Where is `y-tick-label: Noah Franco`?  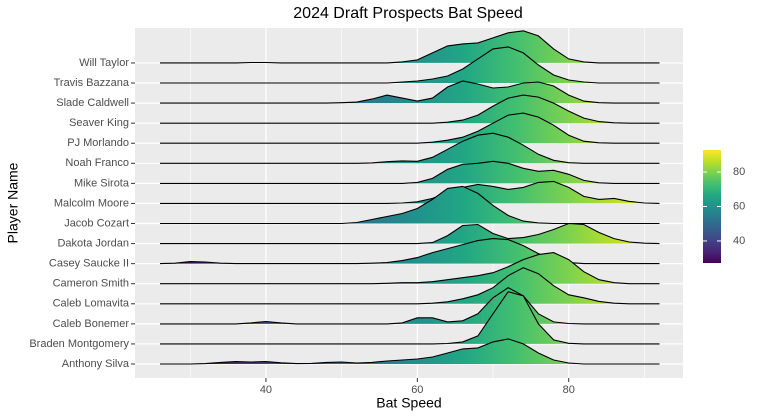 y-tick-label: Noah Franco is located at coordinates (97, 163).